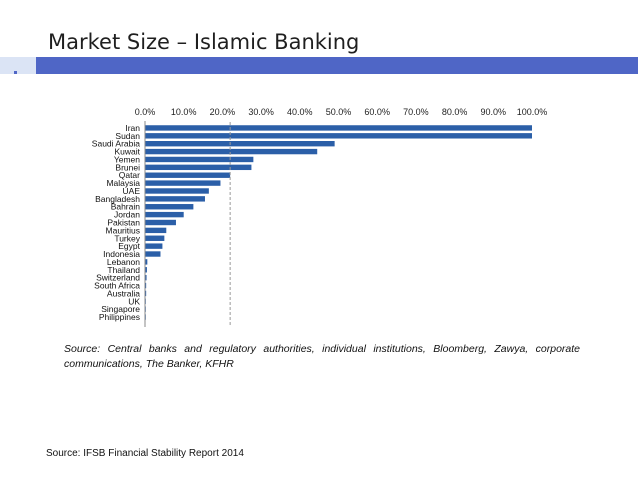 The image size is (638, 478). What do you see at coordinates (455, 112) in the screenshot?
I see `x-tick-label: 80.0%` at bounding box center [455, 112].